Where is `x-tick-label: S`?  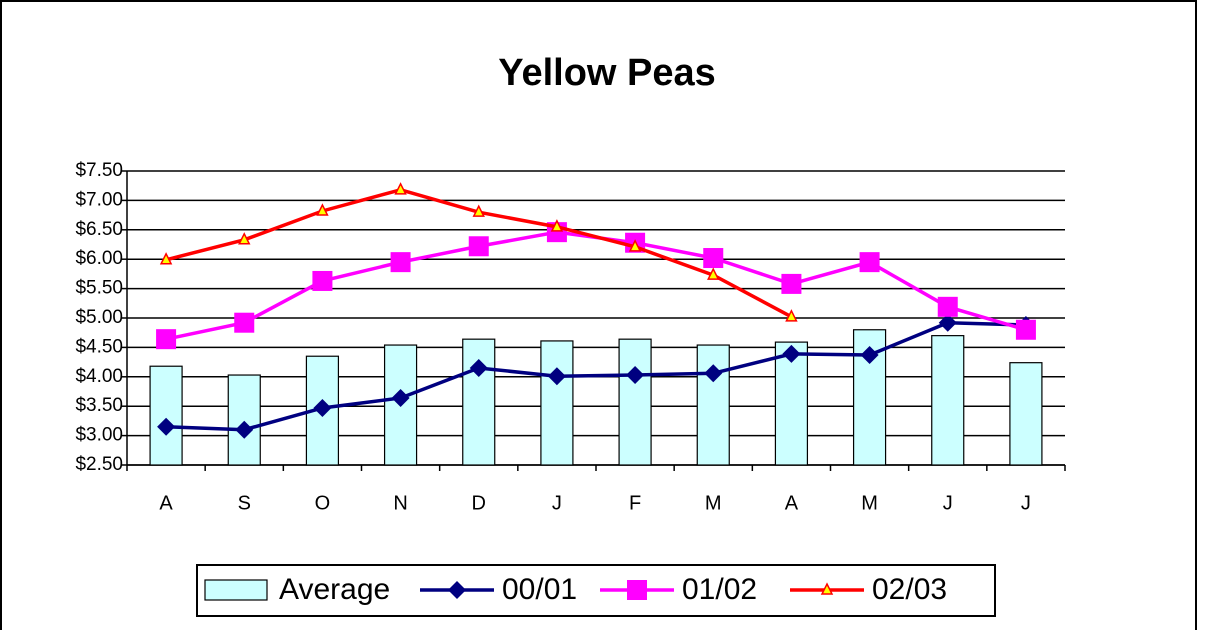 x-tick-label: S is located at coordinates (244, 503).